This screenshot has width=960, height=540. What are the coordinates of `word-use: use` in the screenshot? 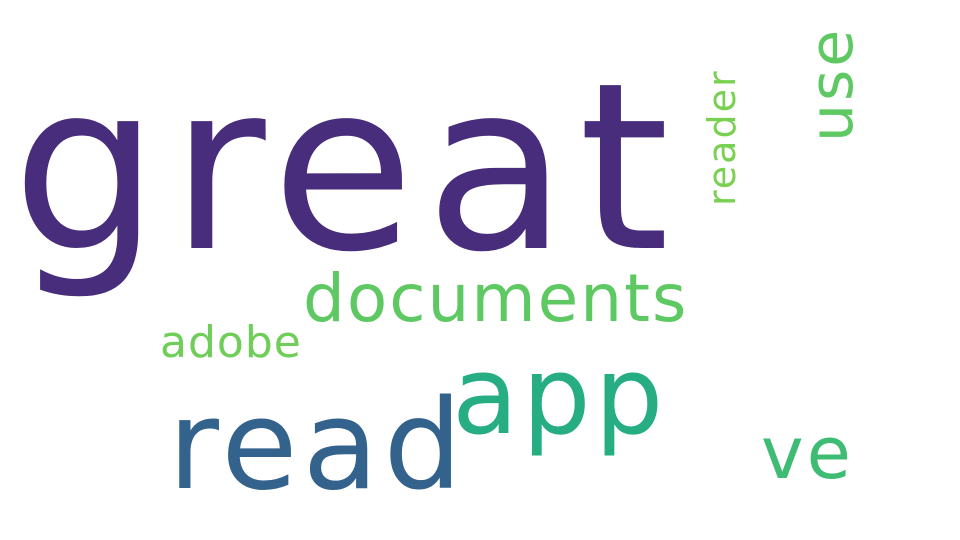 It's located at (832, 84).